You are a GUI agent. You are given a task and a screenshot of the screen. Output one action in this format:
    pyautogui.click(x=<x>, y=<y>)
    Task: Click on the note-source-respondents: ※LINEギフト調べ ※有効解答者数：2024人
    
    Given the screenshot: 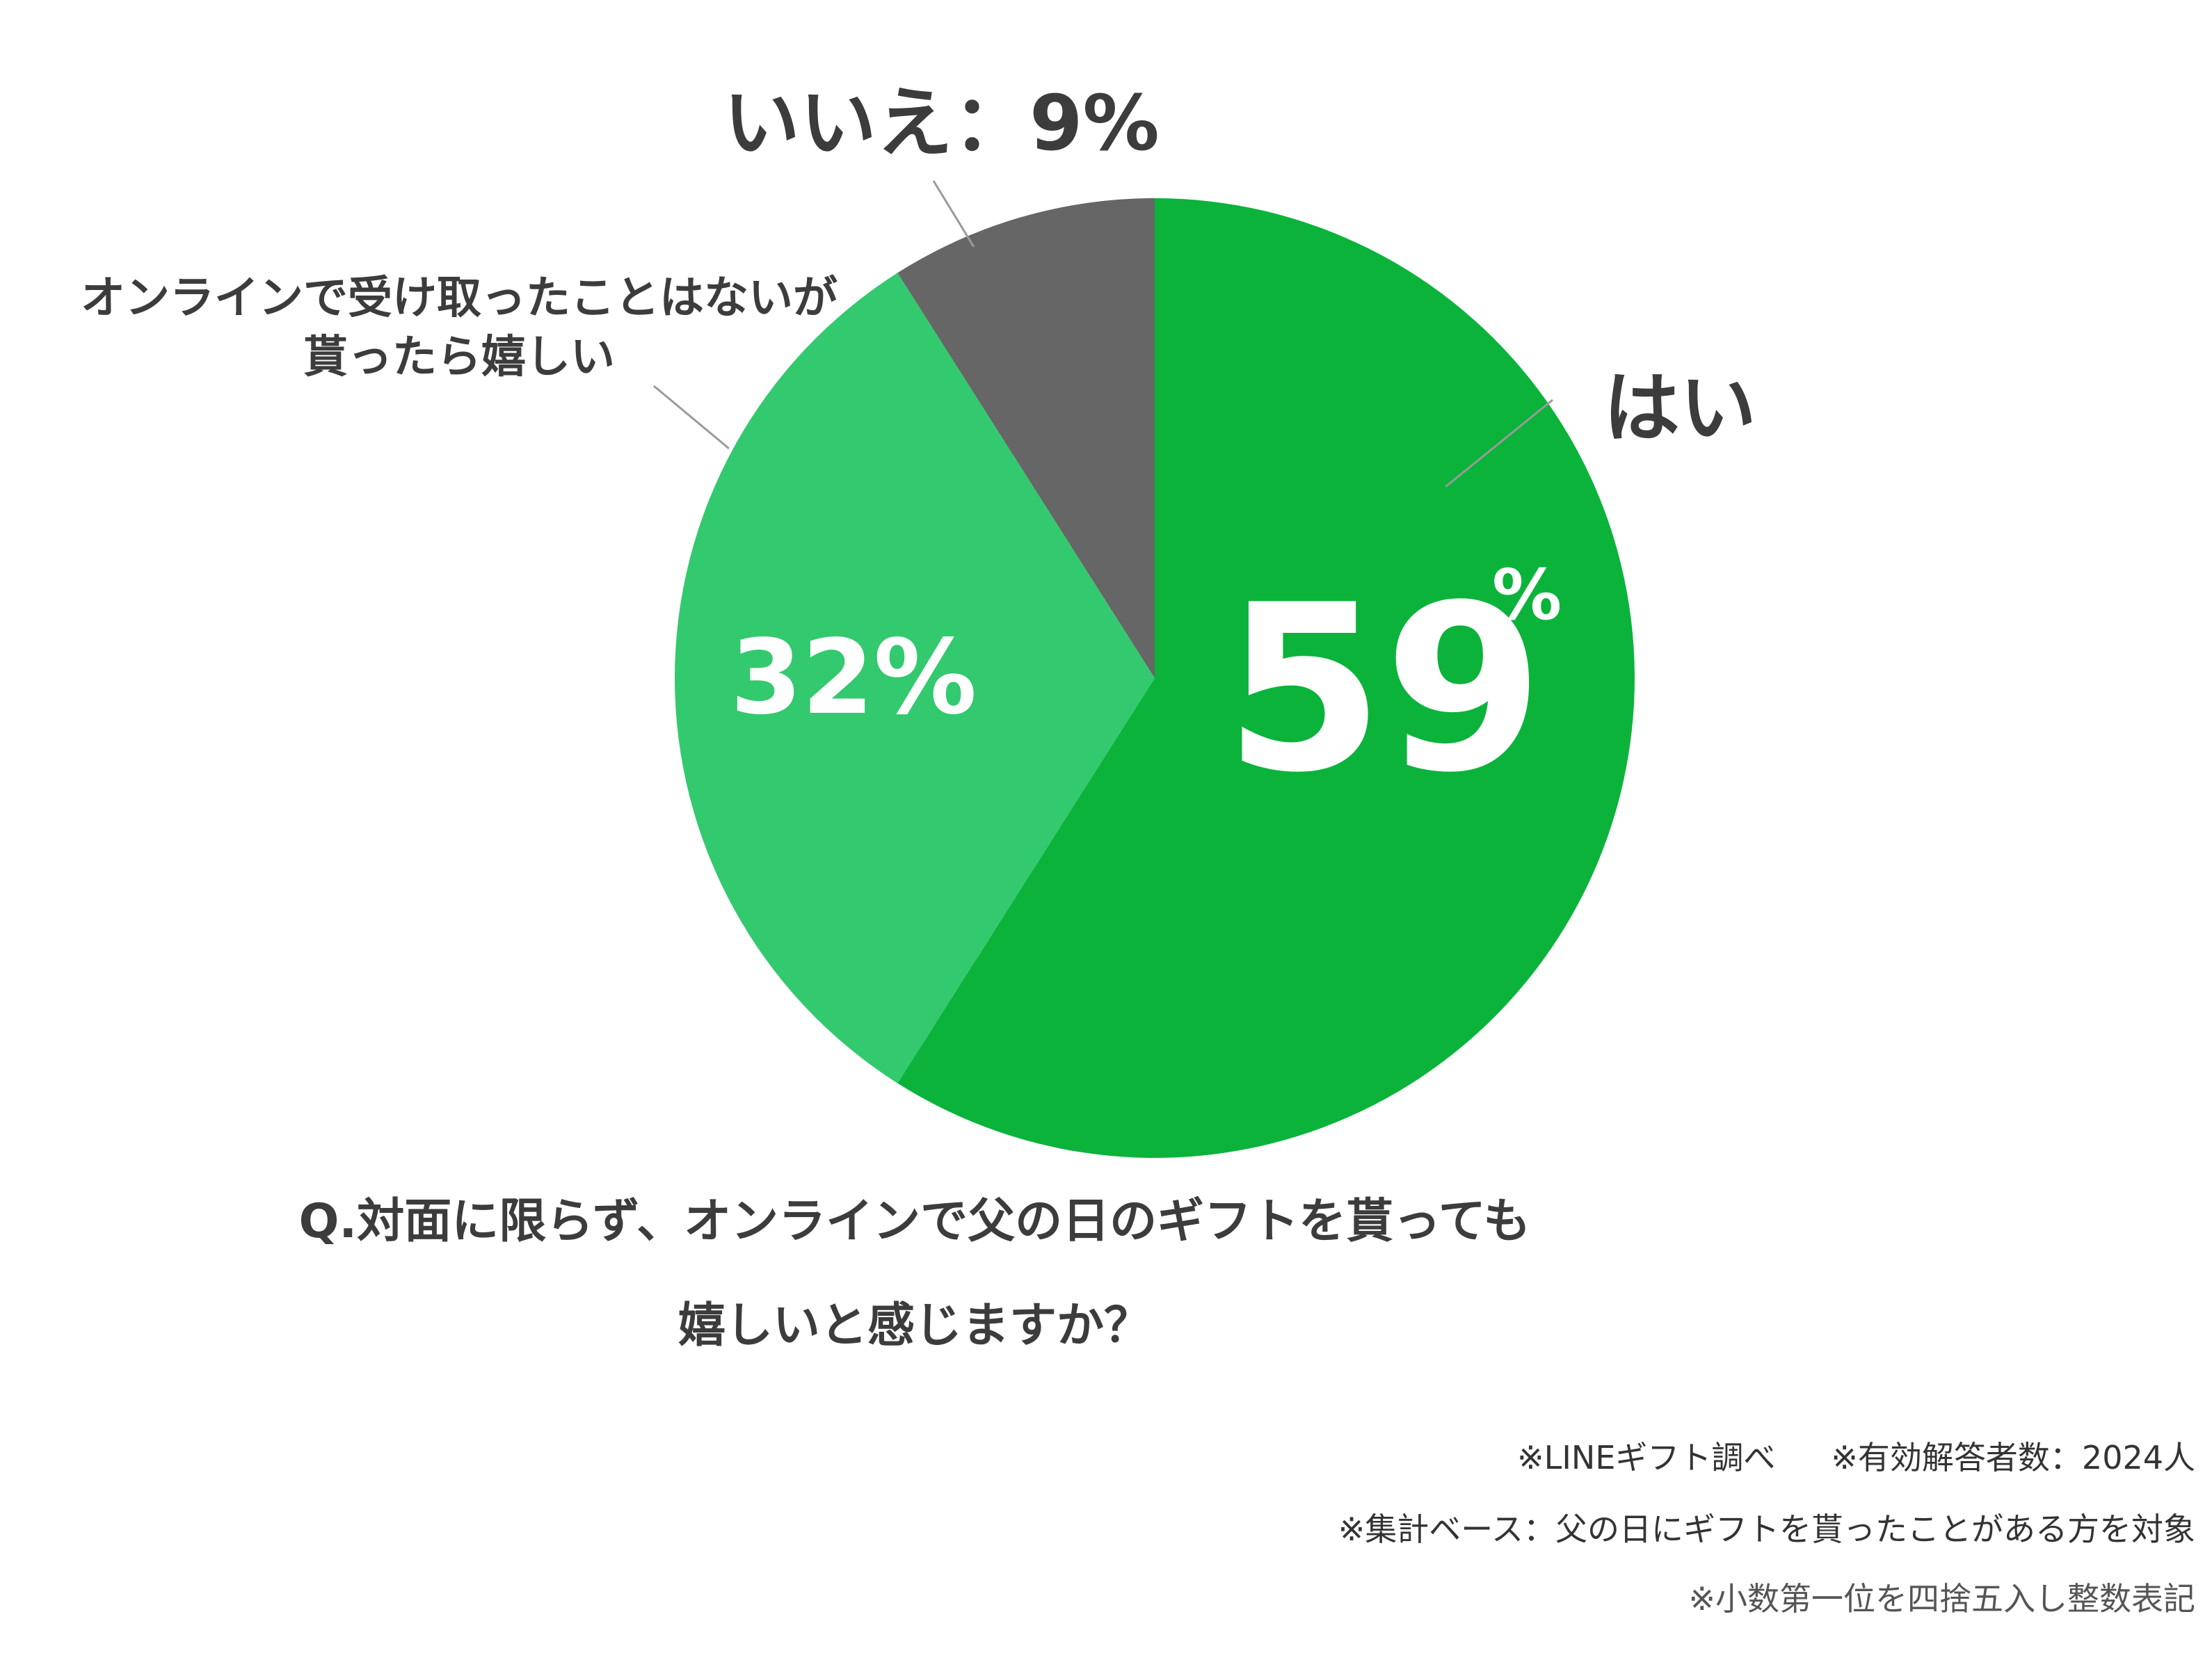 What is the action you would take?
    pyautogui.click(x=1856, y=1455)
    